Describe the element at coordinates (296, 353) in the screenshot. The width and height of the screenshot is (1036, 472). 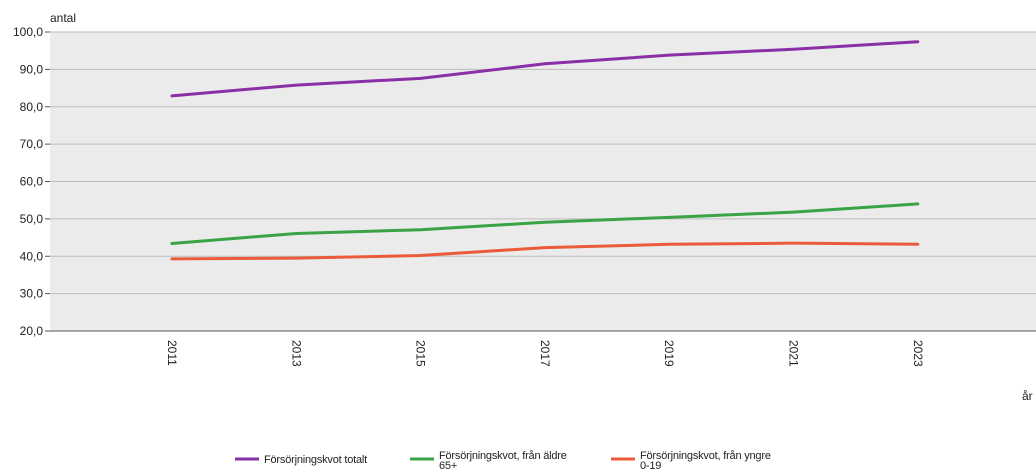
I see `x-tick-label: 2013` at that location.